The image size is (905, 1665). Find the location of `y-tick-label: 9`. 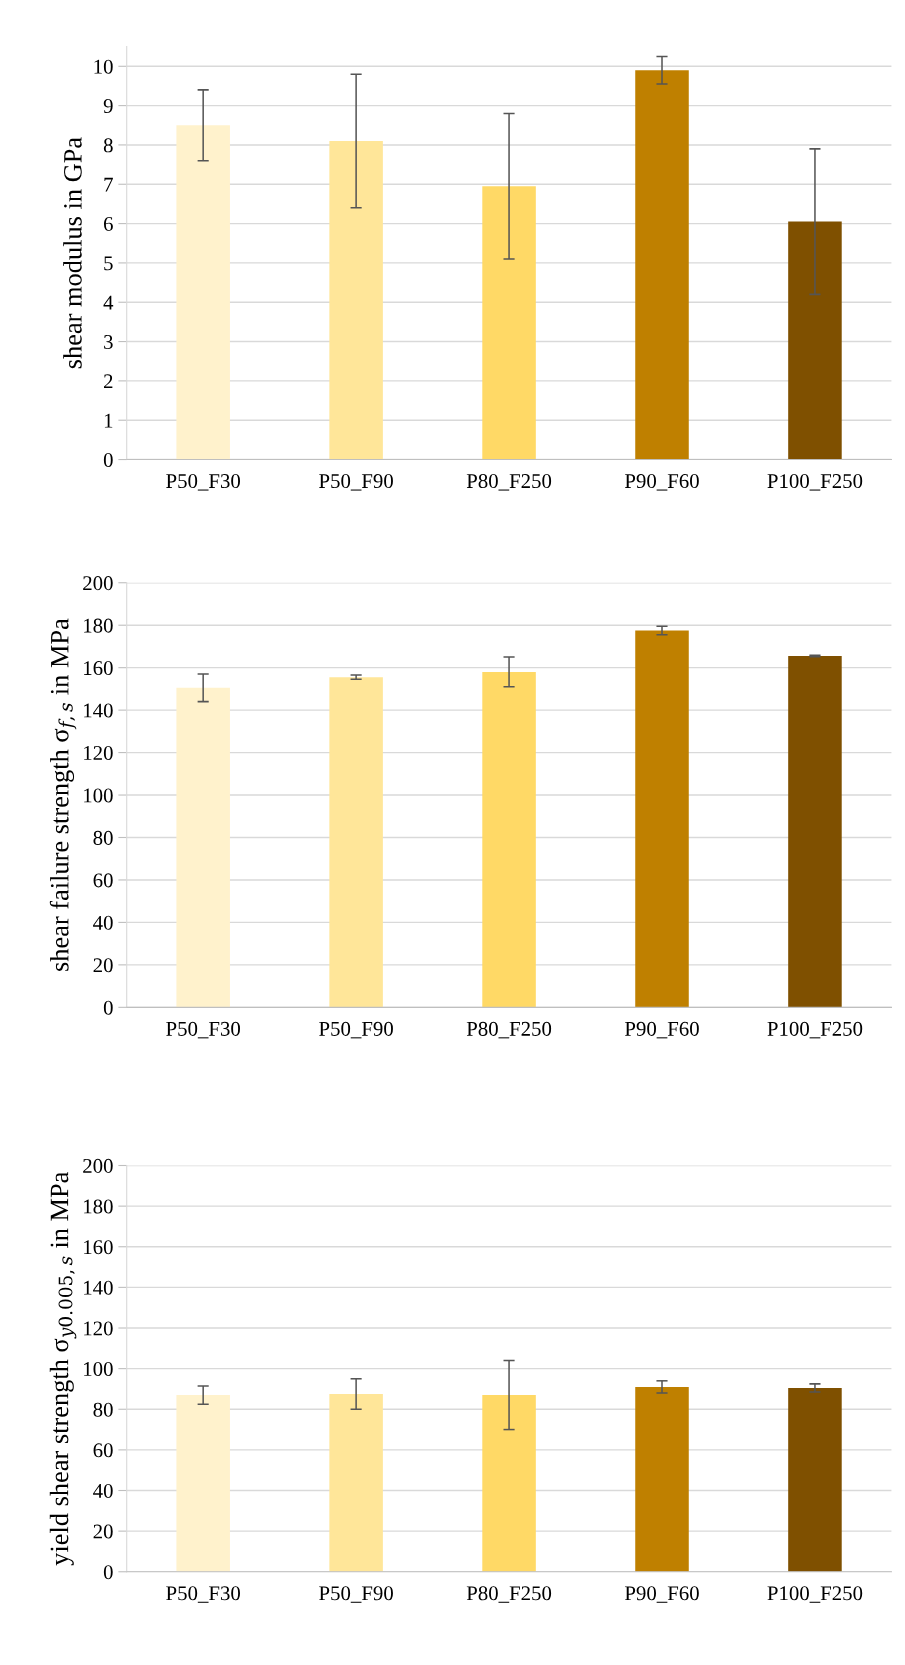

y-tick-label: 9 is located at coordinates (108, 106).